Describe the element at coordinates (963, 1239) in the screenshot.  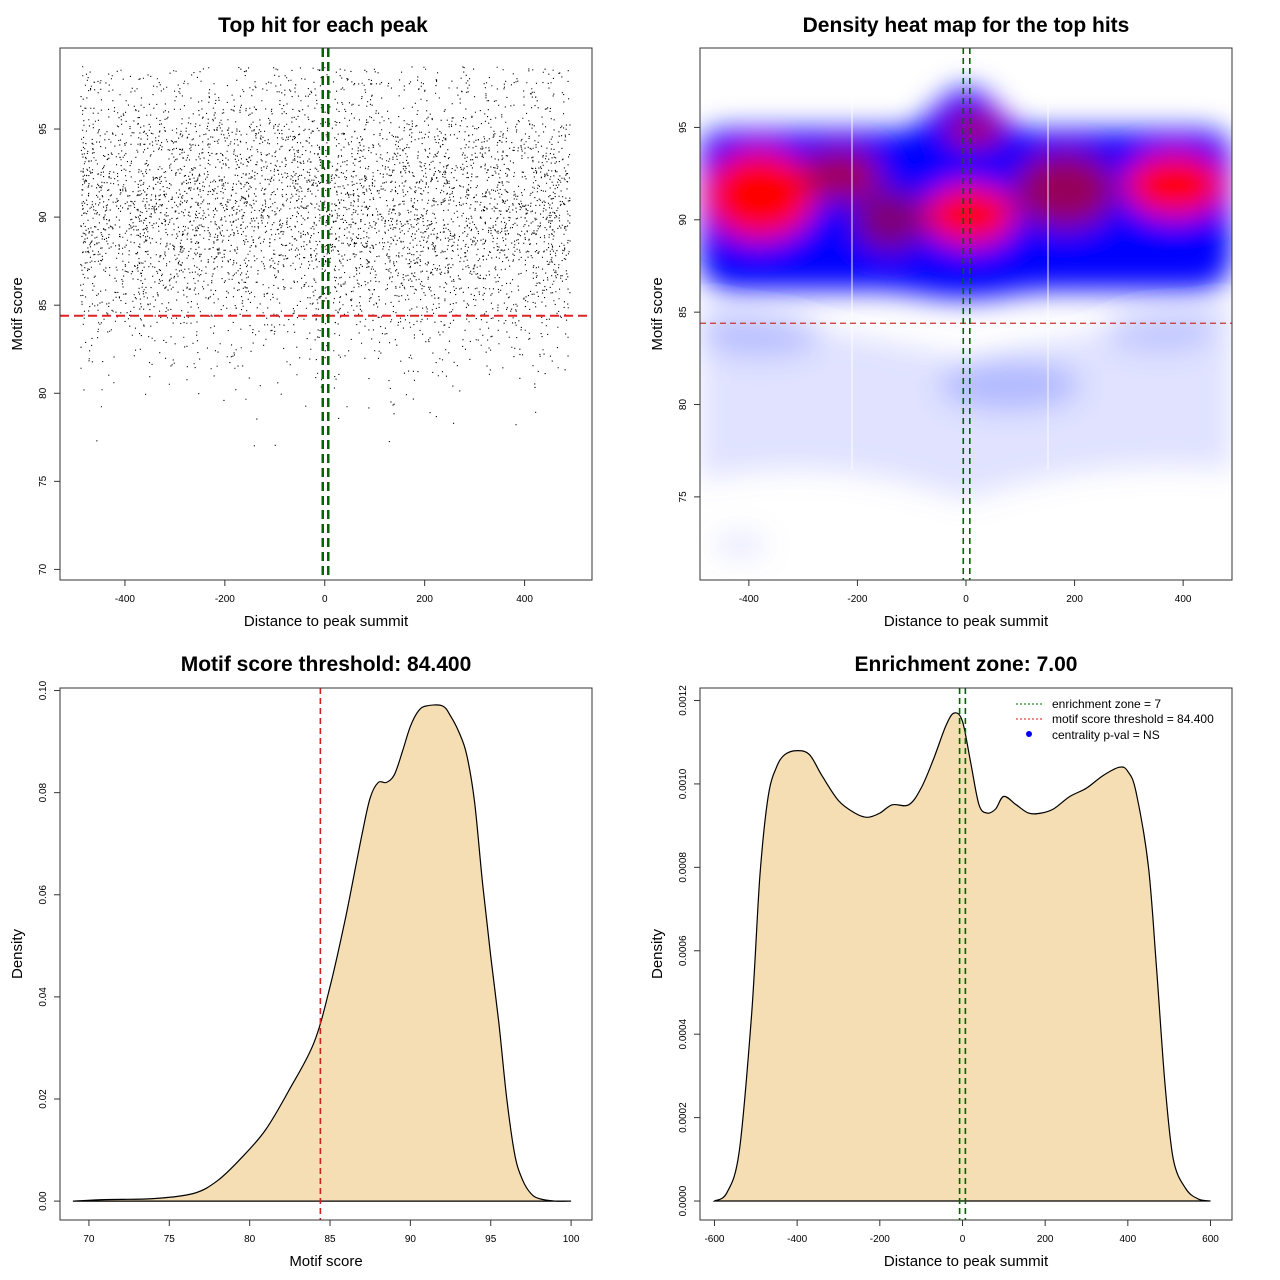
I see `distance-density-x-tick-label: 0` at that location.